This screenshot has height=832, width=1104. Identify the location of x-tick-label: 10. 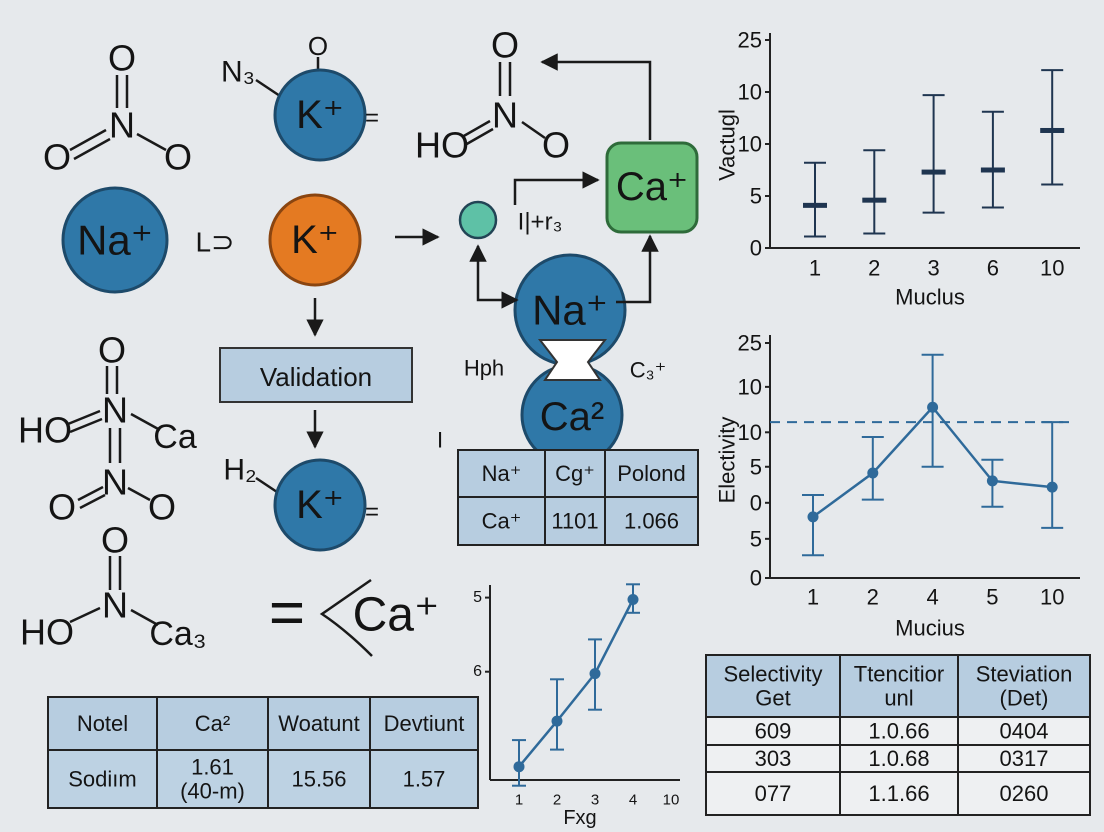
(671, 800).